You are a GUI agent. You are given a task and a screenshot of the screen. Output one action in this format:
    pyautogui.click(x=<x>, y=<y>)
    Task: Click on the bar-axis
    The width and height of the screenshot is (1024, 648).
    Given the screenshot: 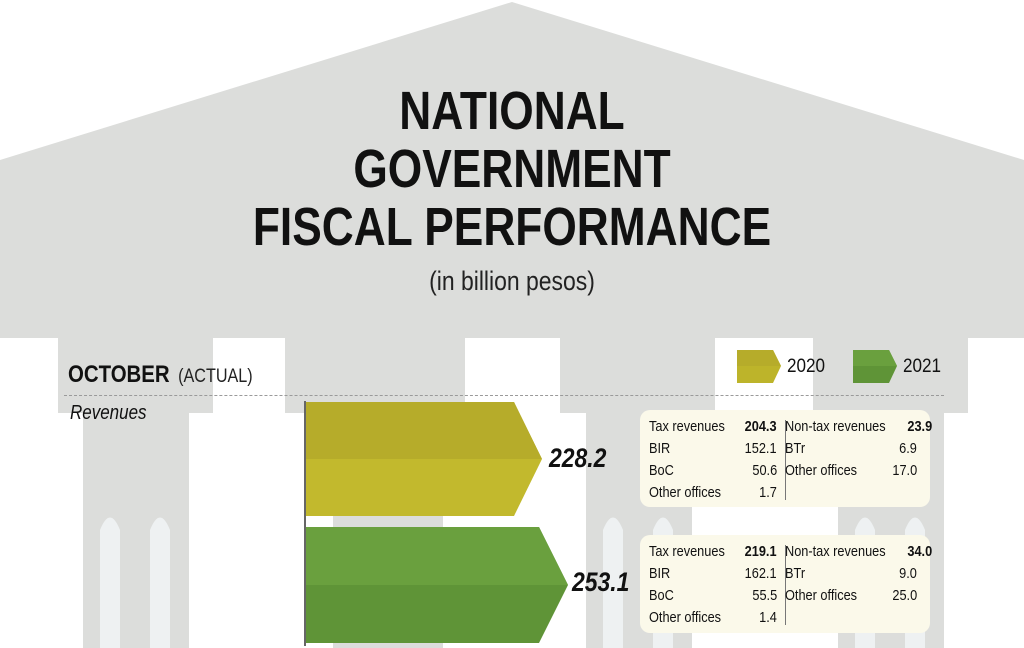 What is the action you would take?
    pyautogui.click(x=305, y=523)
    